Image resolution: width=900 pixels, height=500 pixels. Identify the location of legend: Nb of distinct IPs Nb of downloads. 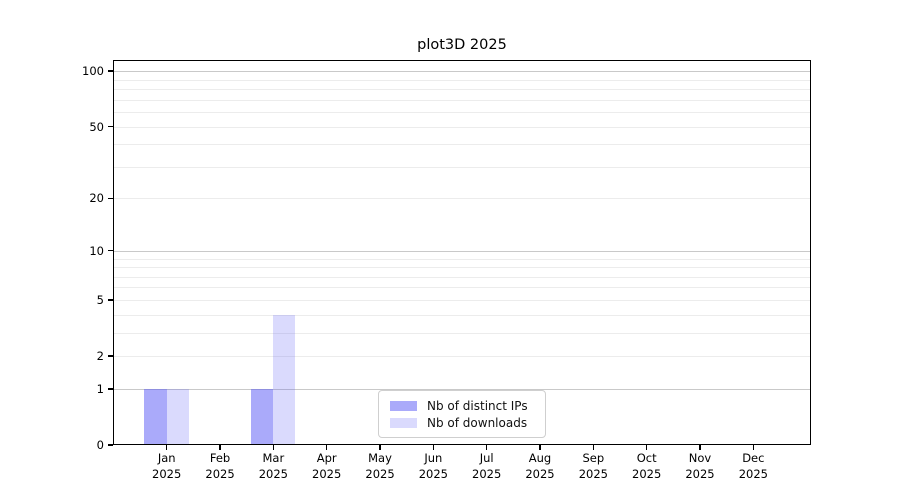
(462, 414).